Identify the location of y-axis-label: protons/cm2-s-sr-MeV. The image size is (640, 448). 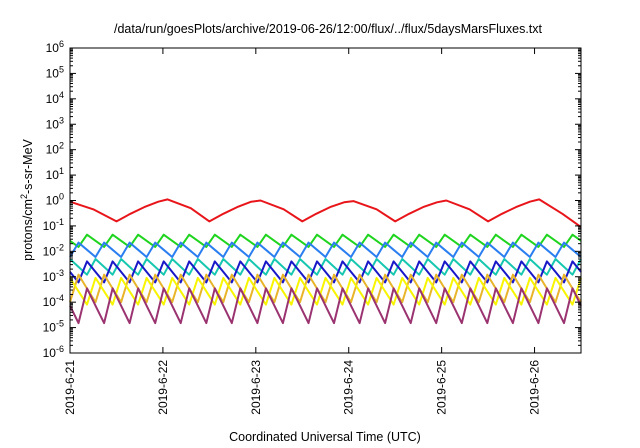
(27, 199).